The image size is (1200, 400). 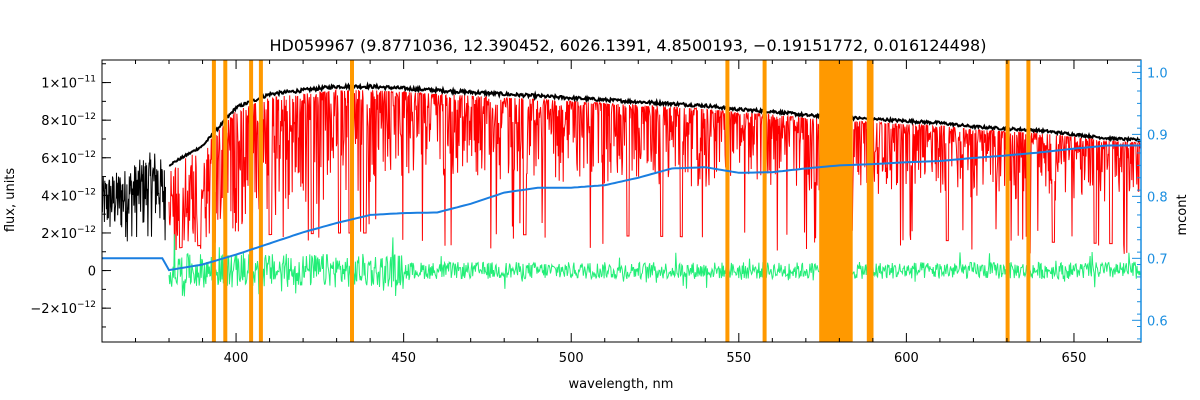 What do you see at coordinates (1157, 259) in the screenshot?
I see `y2-tick-label: 0.7` at bounding box center [1157, 259].